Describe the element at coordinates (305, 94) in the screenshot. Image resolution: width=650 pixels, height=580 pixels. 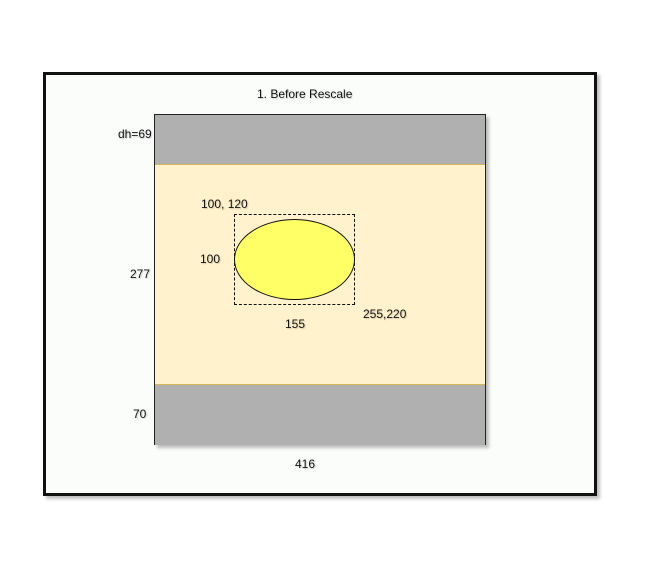
I see `diagram-title: 1. Before Rescale` at that location.